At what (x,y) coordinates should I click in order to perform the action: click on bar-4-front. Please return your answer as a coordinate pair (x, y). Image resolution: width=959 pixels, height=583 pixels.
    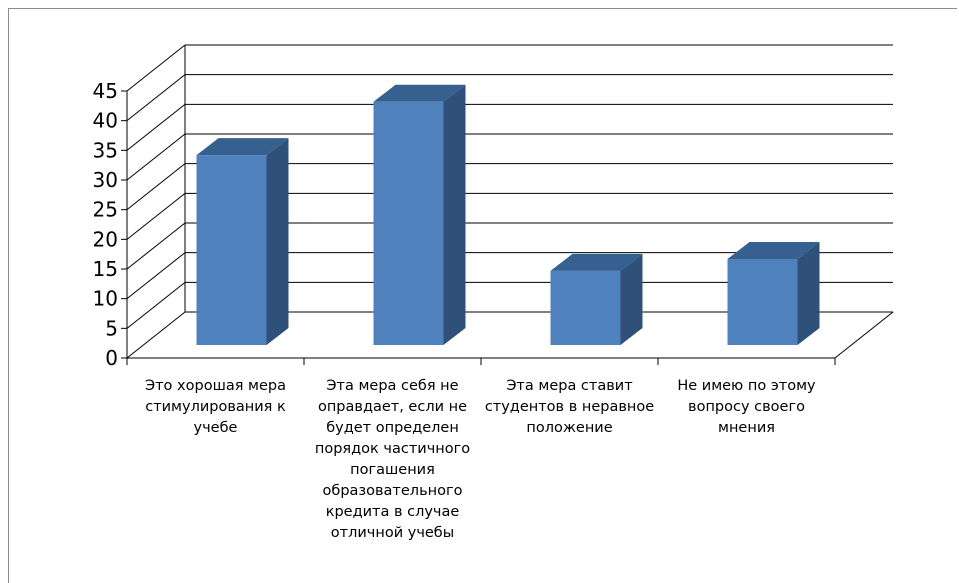
    Looking at the image, I should click on (762, 301).